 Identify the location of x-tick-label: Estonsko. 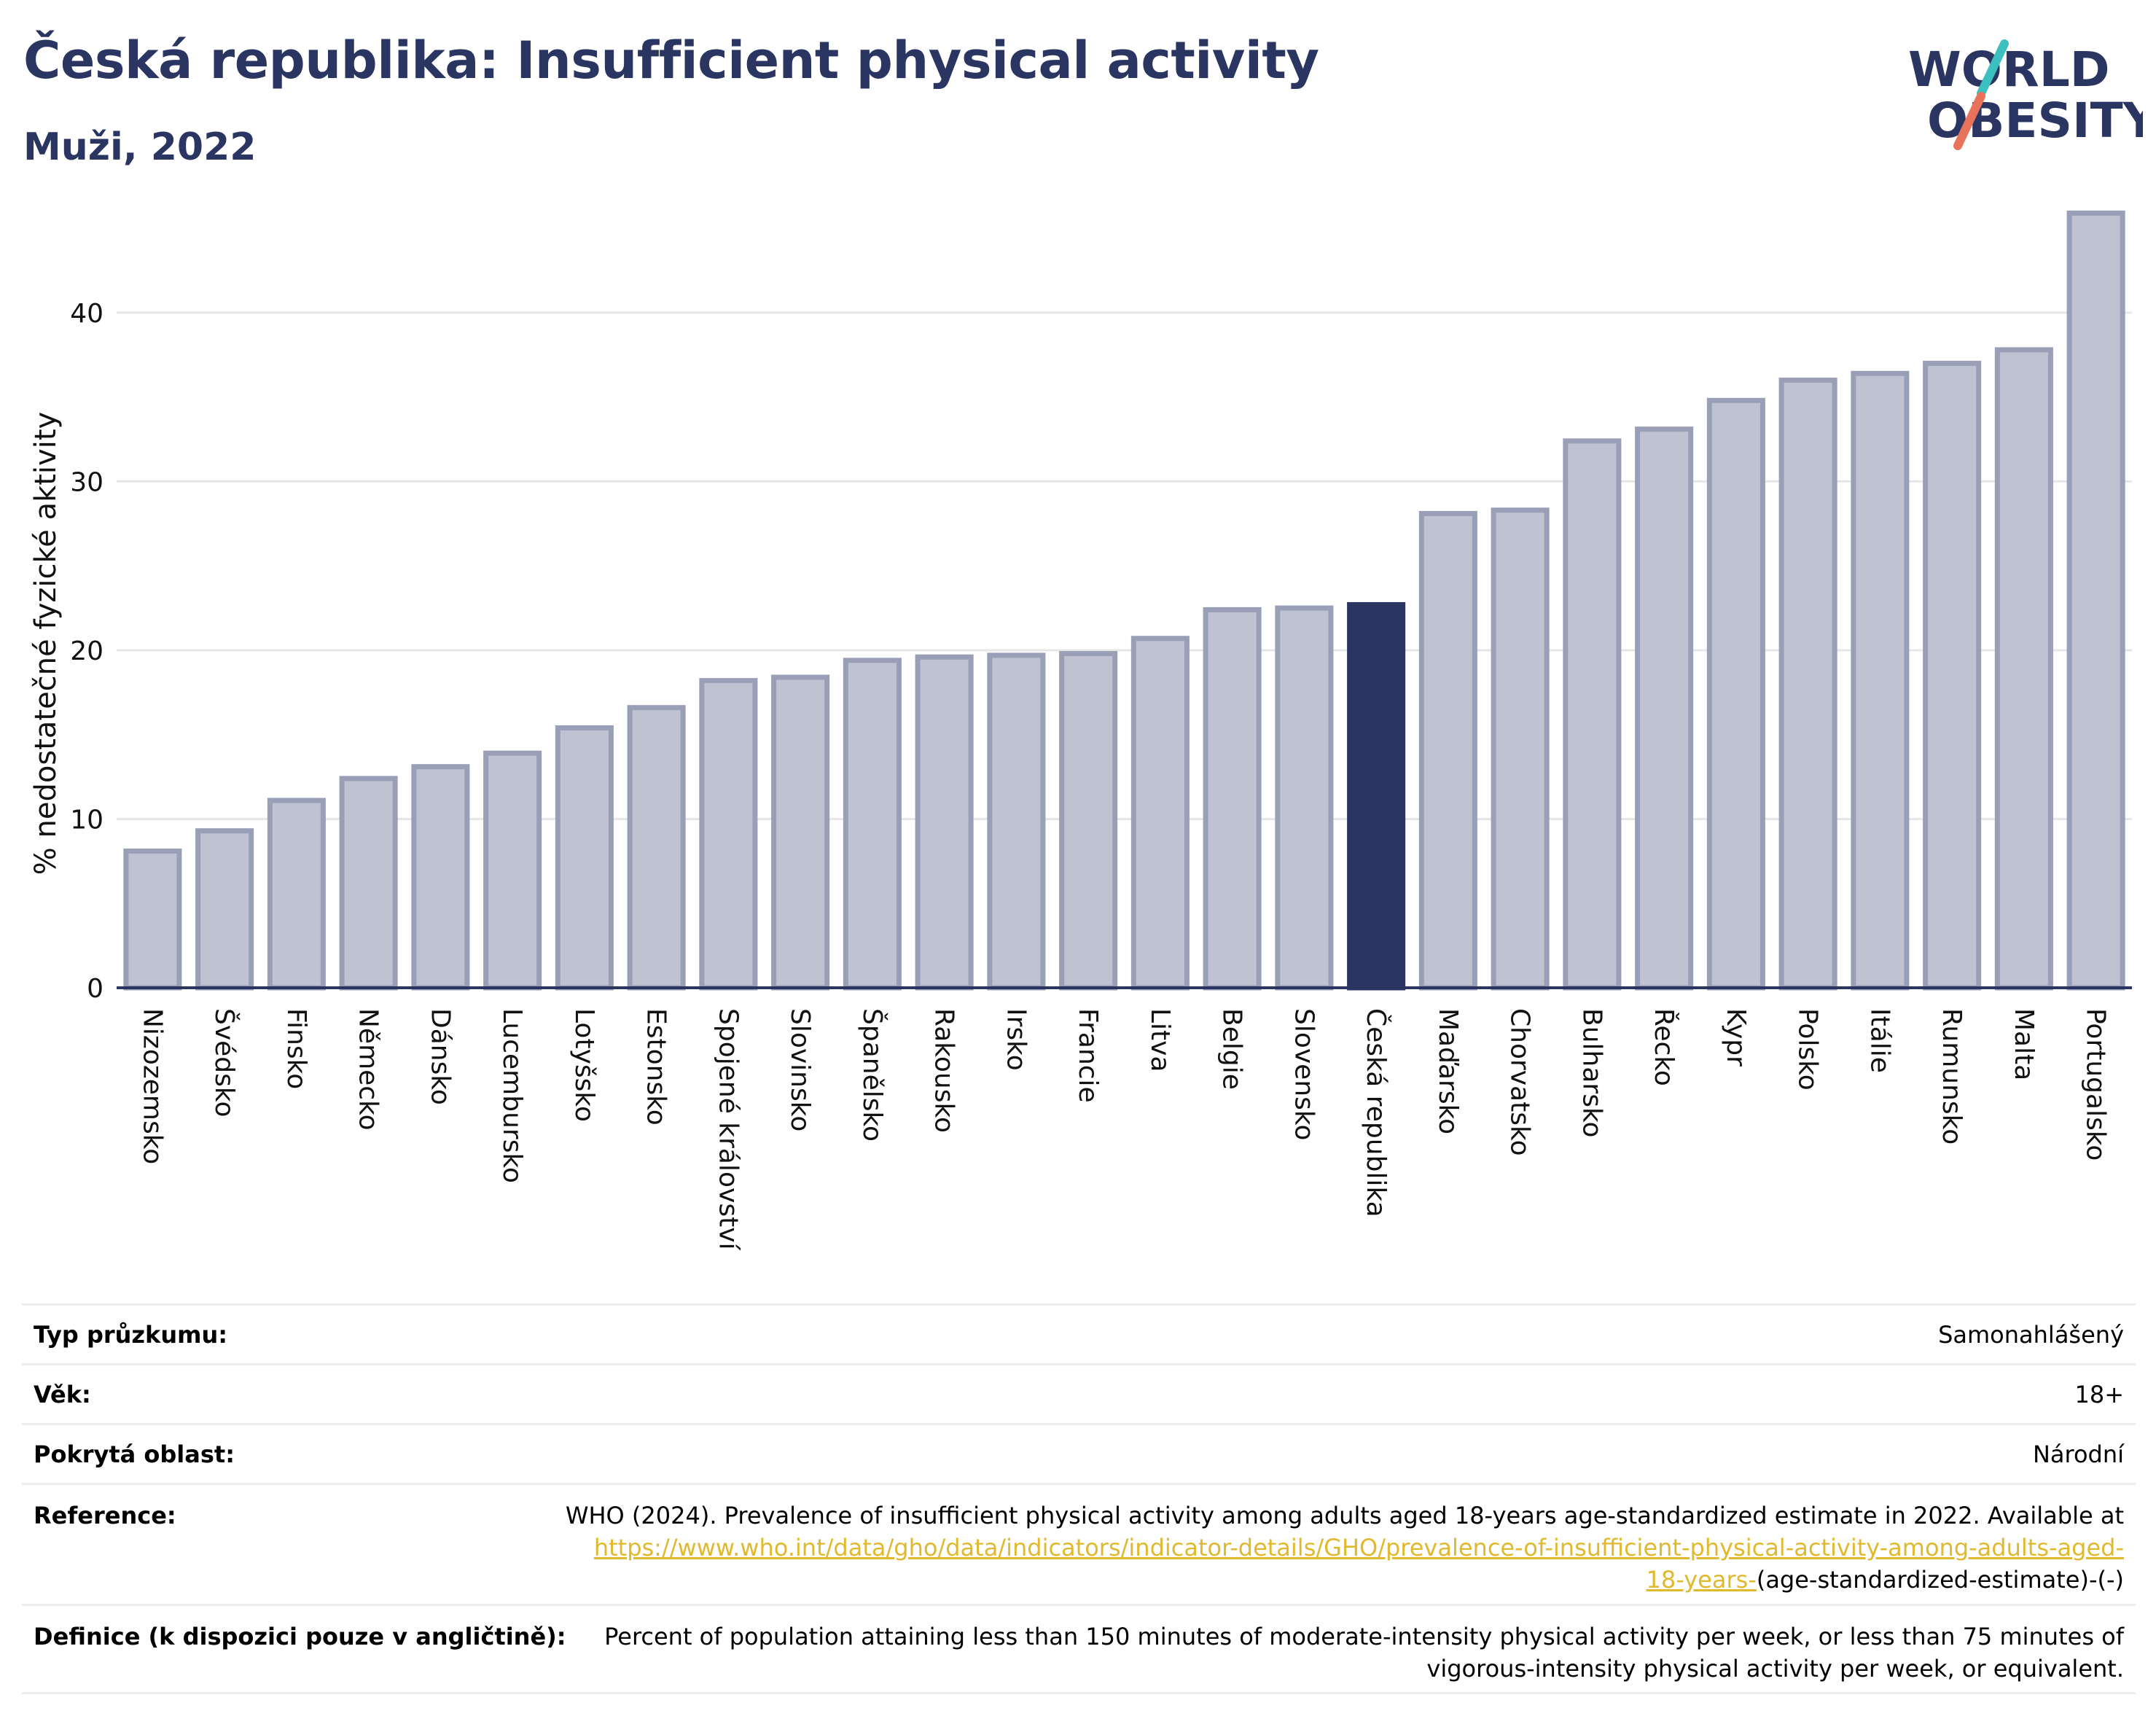
(656, 1067).